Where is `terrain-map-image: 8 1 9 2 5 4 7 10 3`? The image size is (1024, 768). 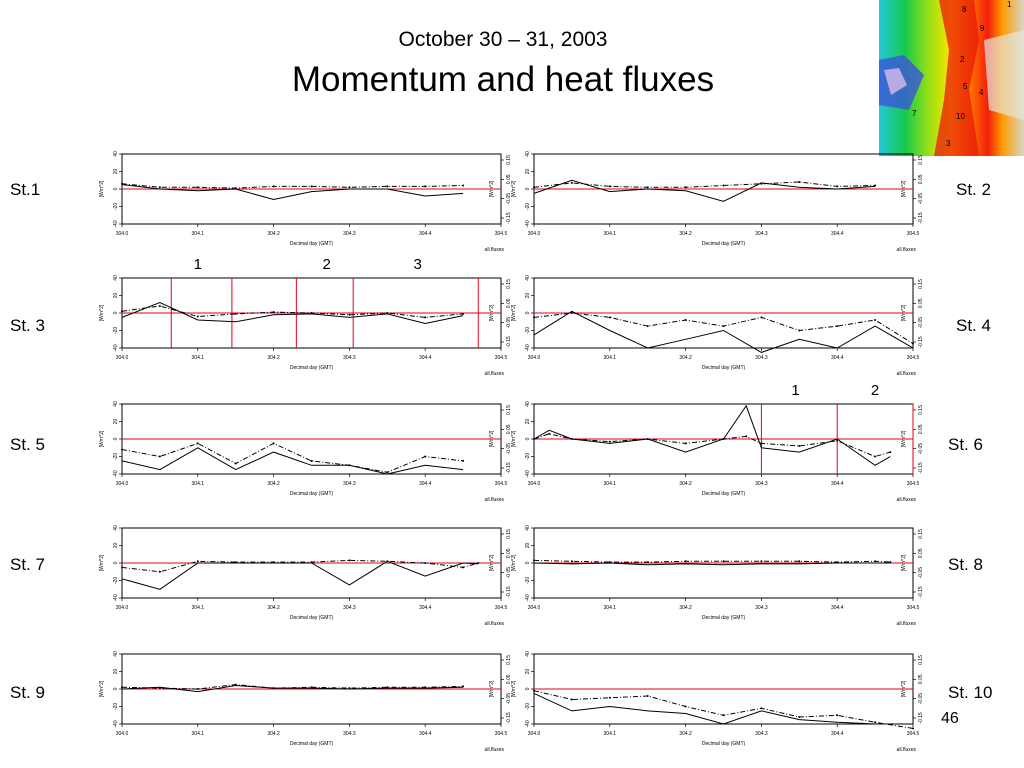
terrain-map-image: 8 1 9 2 5 4 7 10 3 is located at coordinates (951, 78).